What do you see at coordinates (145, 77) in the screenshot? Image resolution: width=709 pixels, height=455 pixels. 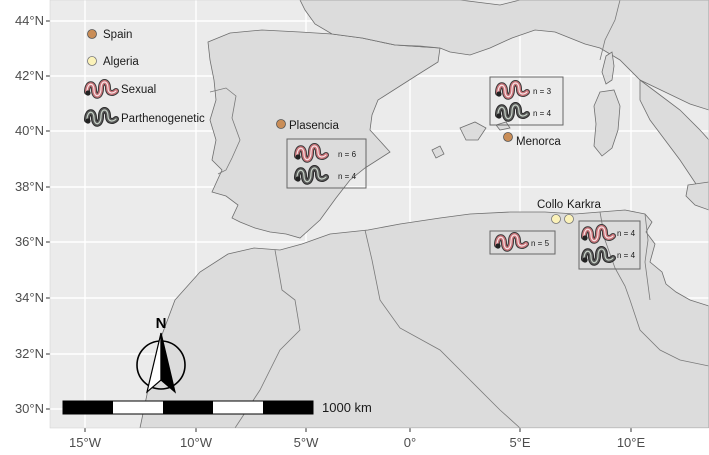 I see `legend: Spain Algeria Sexual Parthenogenetic` at bounding box center [145, 77].